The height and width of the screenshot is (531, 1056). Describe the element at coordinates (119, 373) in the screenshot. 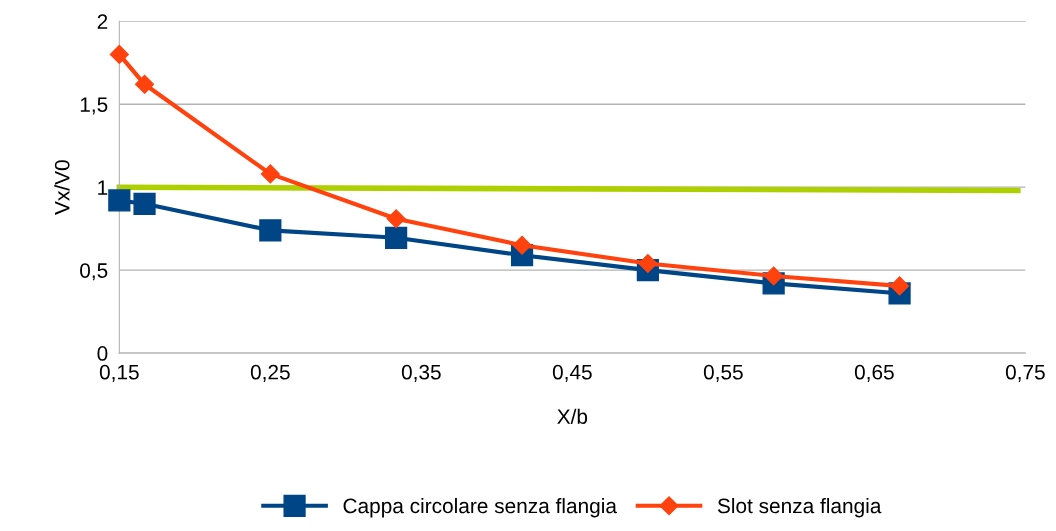

I see `x-tick-label: 0,15` at that location.